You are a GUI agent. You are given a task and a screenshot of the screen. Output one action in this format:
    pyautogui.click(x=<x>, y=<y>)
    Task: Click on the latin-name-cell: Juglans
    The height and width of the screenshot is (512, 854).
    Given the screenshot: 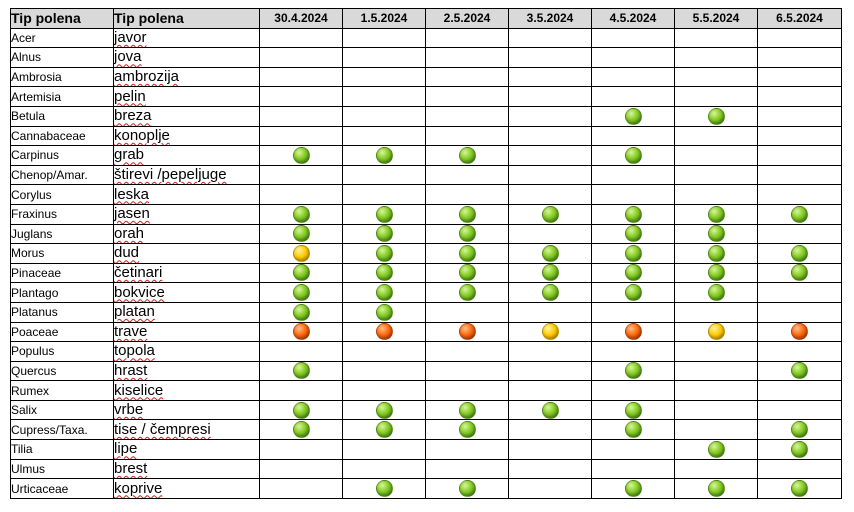 What is the action you would take?
    pyautogui.click(x=62, y=234)
    